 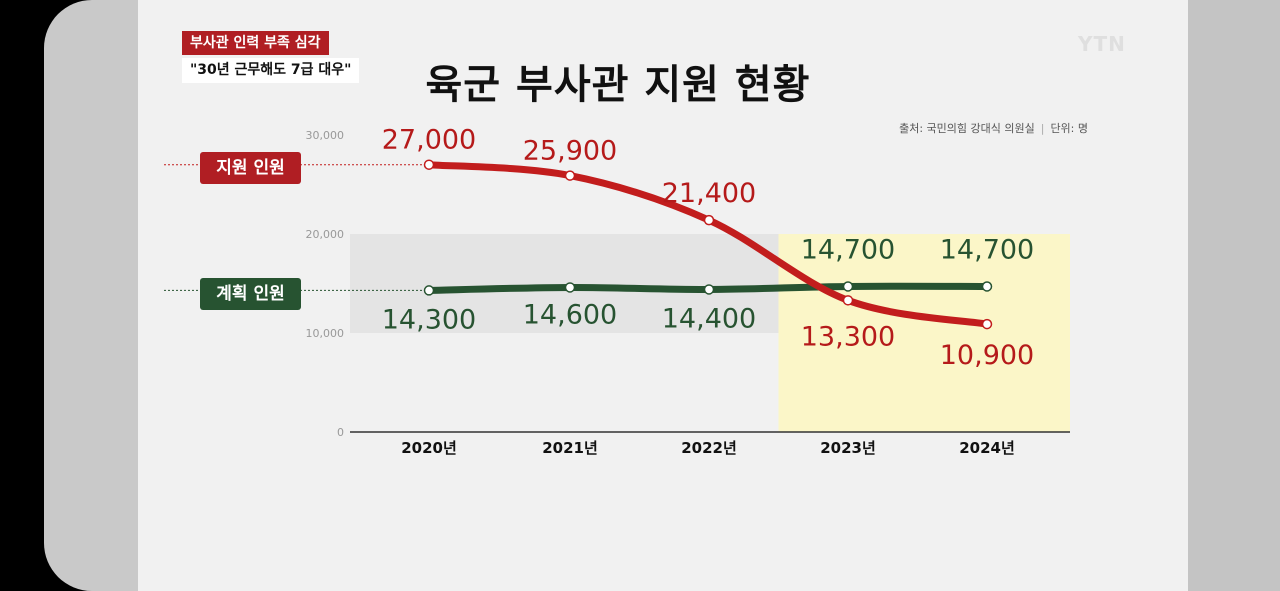 I want to click on data-label-plan: 14,600, so click(x=570, y=314).